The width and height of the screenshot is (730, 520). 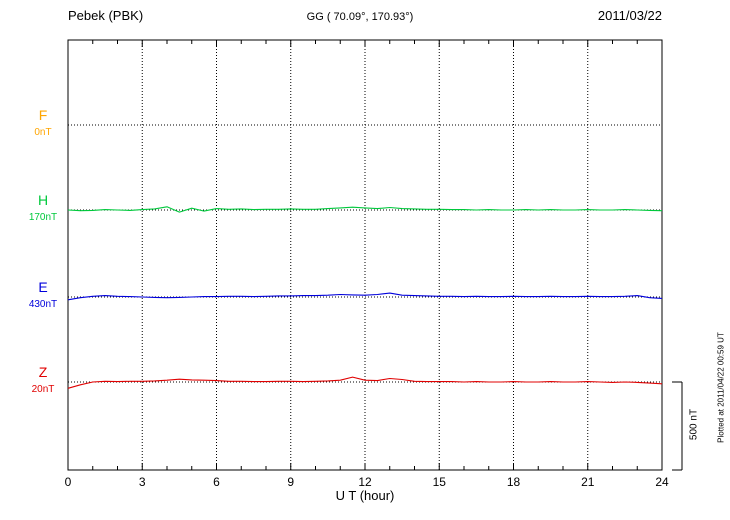 I want to click on component-baseline-e: 430nT, so click(x=43, y=304).